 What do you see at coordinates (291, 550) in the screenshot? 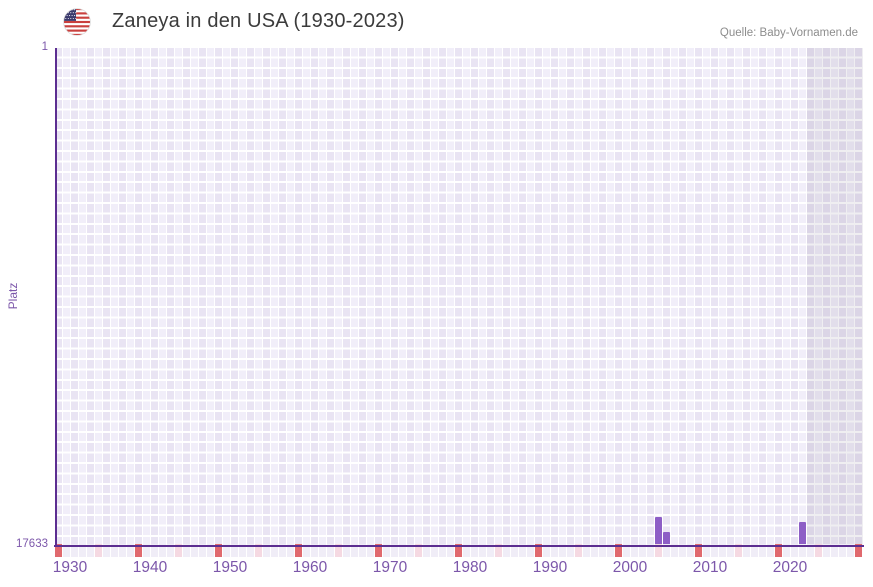
I see `x-tick-cell-1959` at bounding box center [291, 550].